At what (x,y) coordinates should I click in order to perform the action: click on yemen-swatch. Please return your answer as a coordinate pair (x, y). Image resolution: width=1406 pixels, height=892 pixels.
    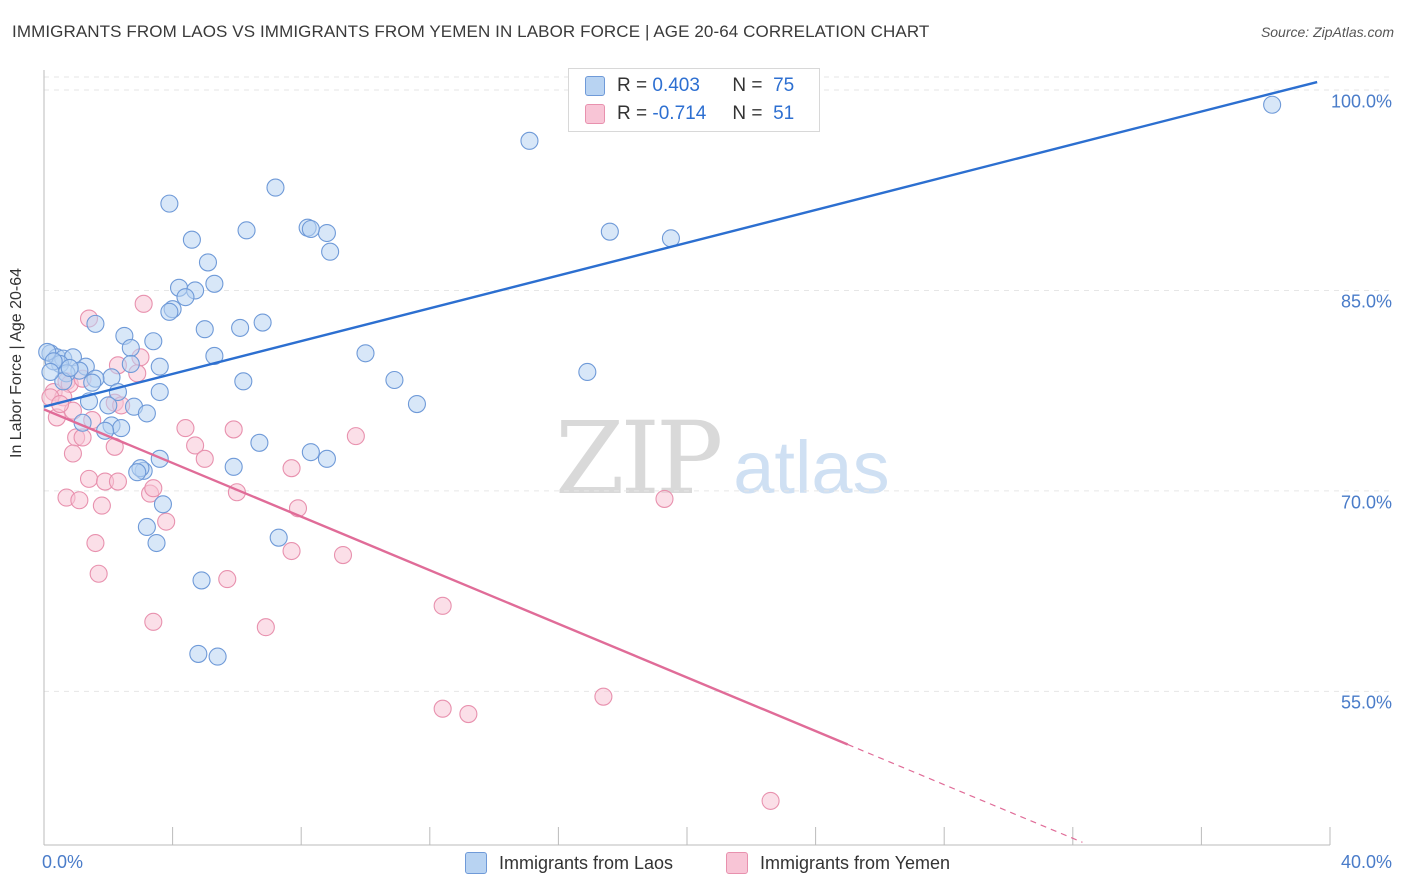
    Looking at the image, I should click on (595, 114).